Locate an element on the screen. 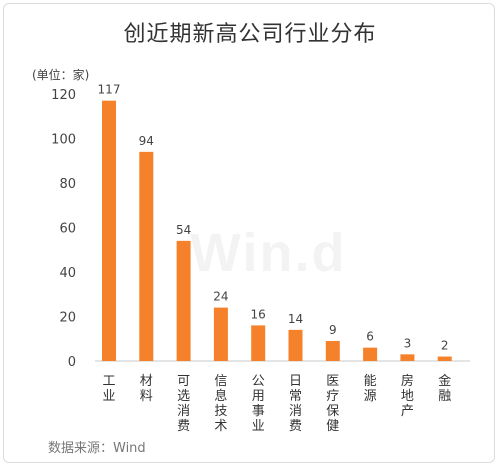 The width and height of the screenshot is (500, 468). data-label: 16 is located at coordinates (258, 314).